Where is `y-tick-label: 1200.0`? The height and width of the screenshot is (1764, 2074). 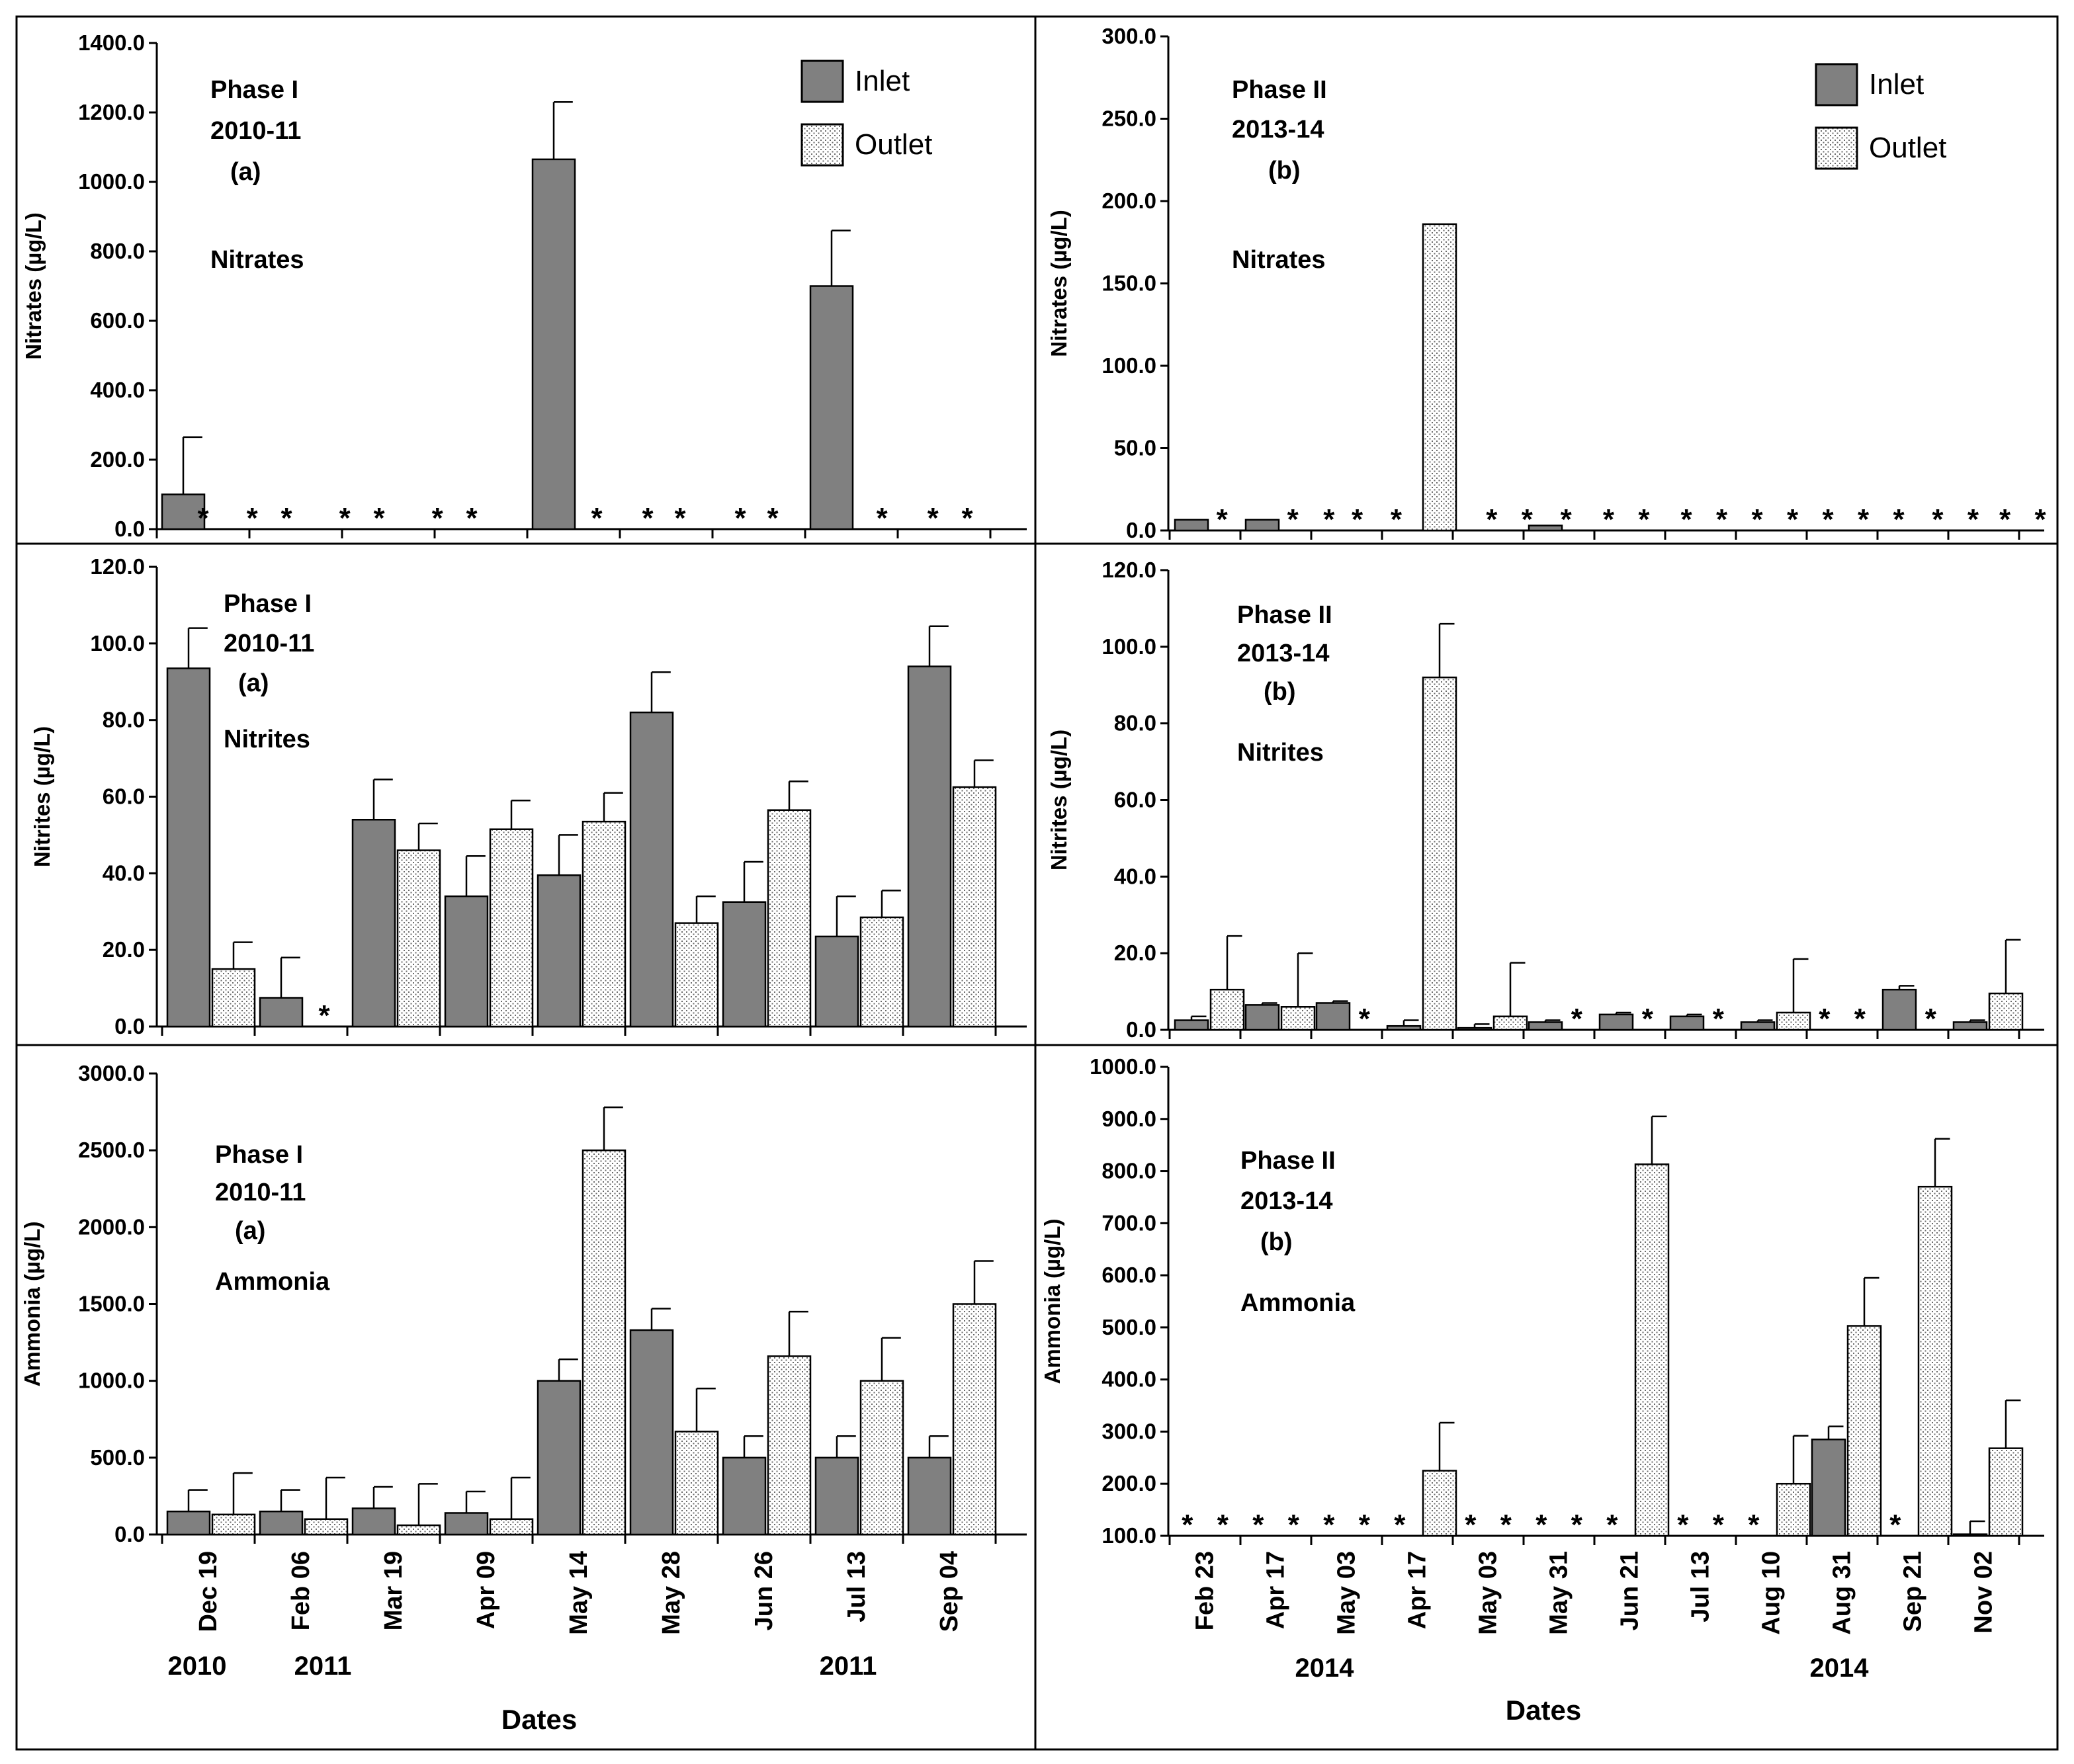
y-tick-label: 1200.0 is located at coordinates (111, 112).